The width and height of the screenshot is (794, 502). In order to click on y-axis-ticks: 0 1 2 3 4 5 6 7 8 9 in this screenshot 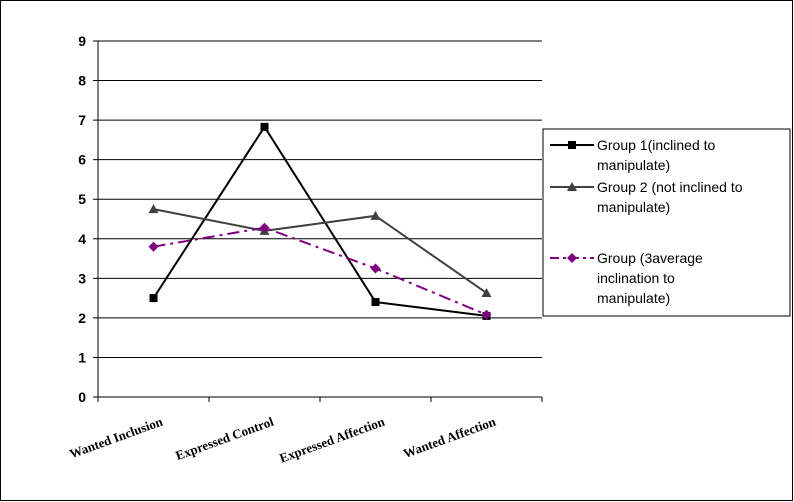, I will do `click(88, 219)`.